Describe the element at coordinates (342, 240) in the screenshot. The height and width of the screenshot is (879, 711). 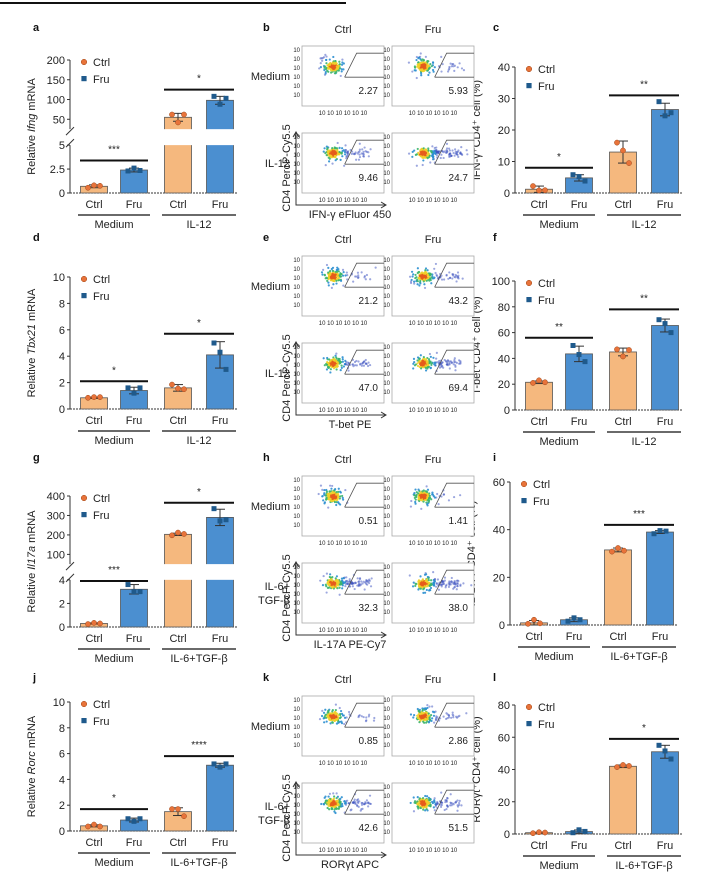
I see `column-label: Ctrl` at that location.